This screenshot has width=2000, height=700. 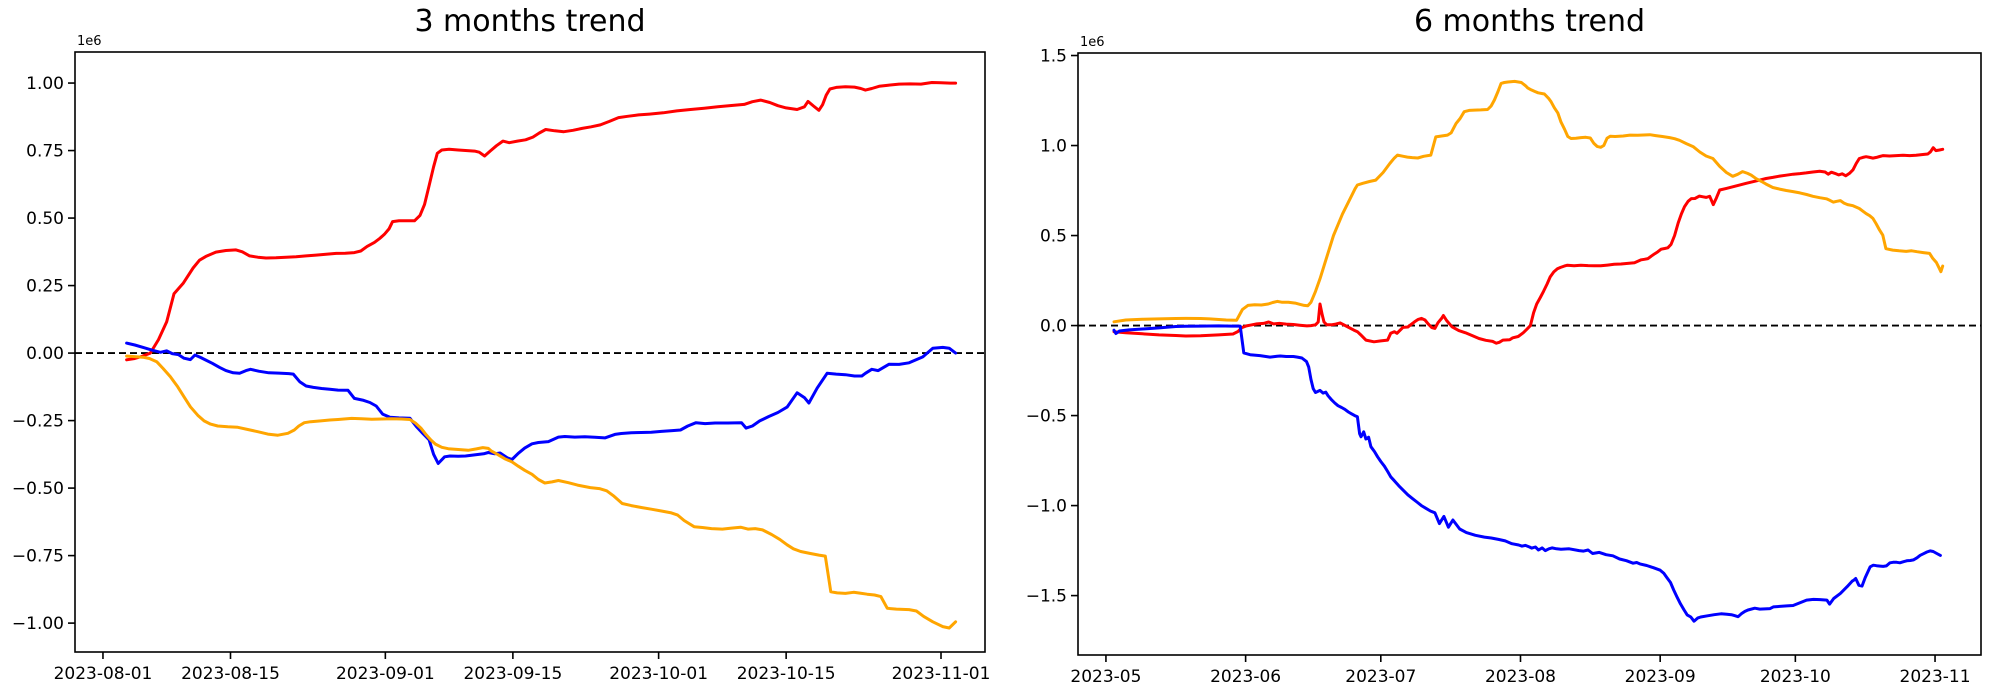 What do you see at coordinates (45, 152) in the screenshot?
I see `y-tick-label: 0.75` at bounding box center [45, 152].